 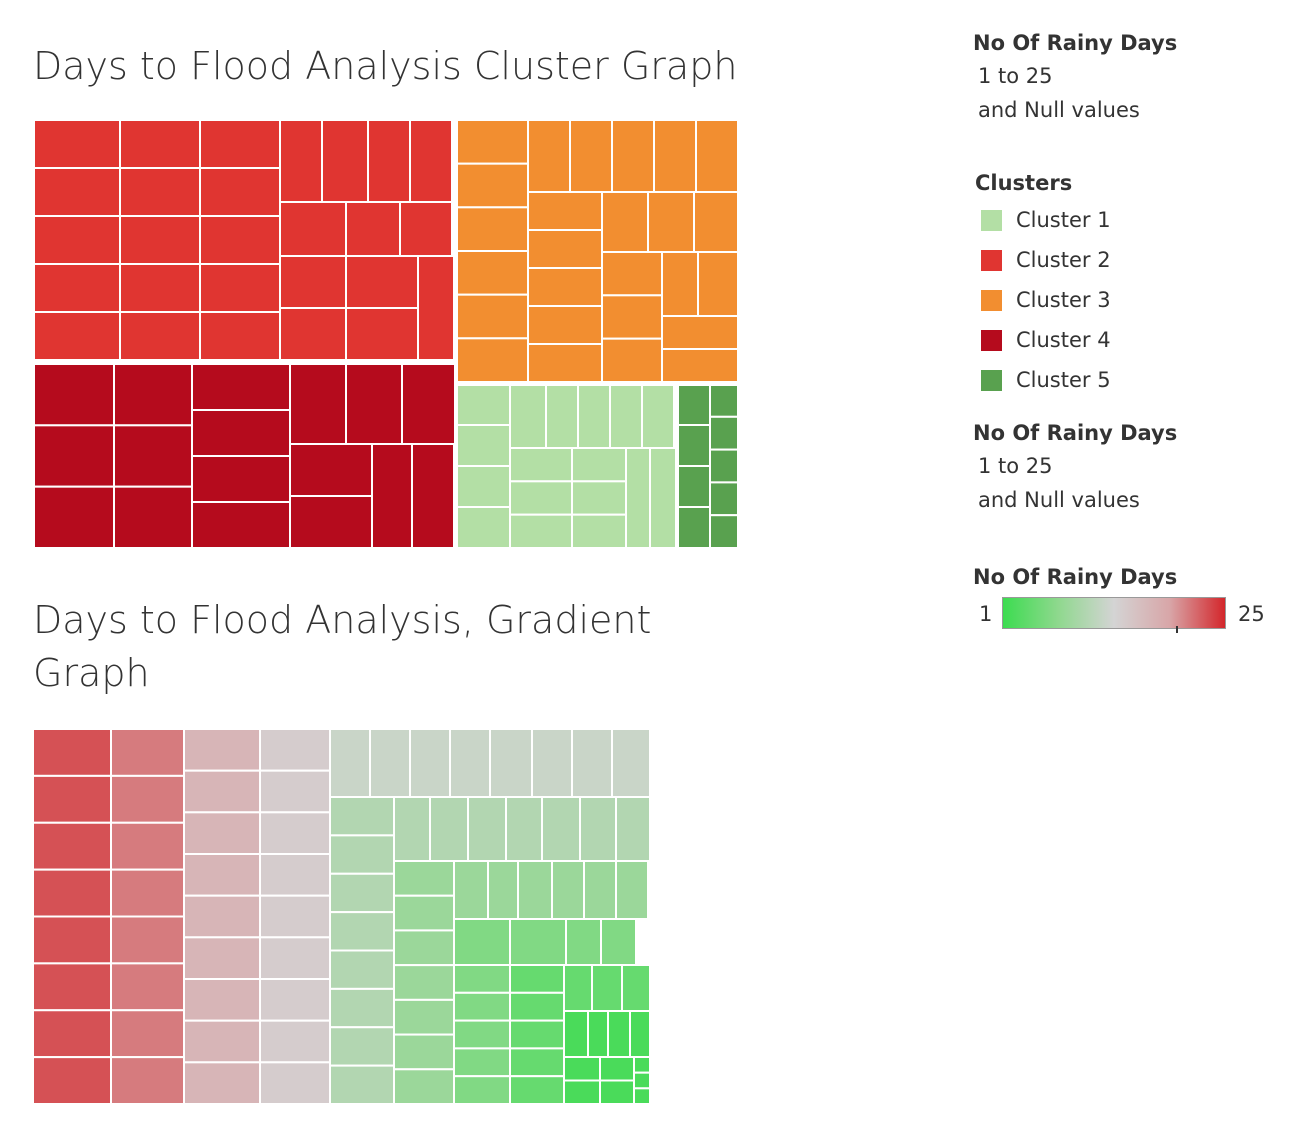 What do you see at coordinates (1046, 260) in the screenshot?
I see `cluster-legend-item: Cluster 2` at bounding box center [1046, 260].